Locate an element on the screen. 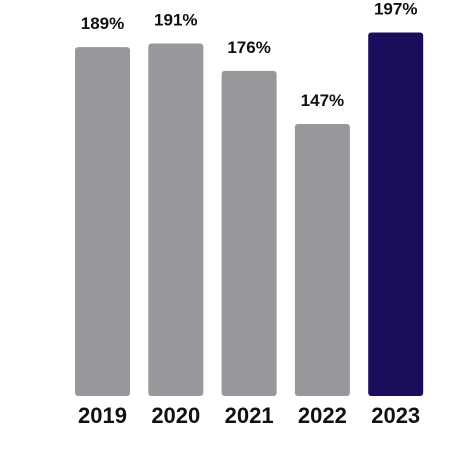 This screenshot has width=450, height=450. value-label-2023: 197% is located at coordinates (395, 9).